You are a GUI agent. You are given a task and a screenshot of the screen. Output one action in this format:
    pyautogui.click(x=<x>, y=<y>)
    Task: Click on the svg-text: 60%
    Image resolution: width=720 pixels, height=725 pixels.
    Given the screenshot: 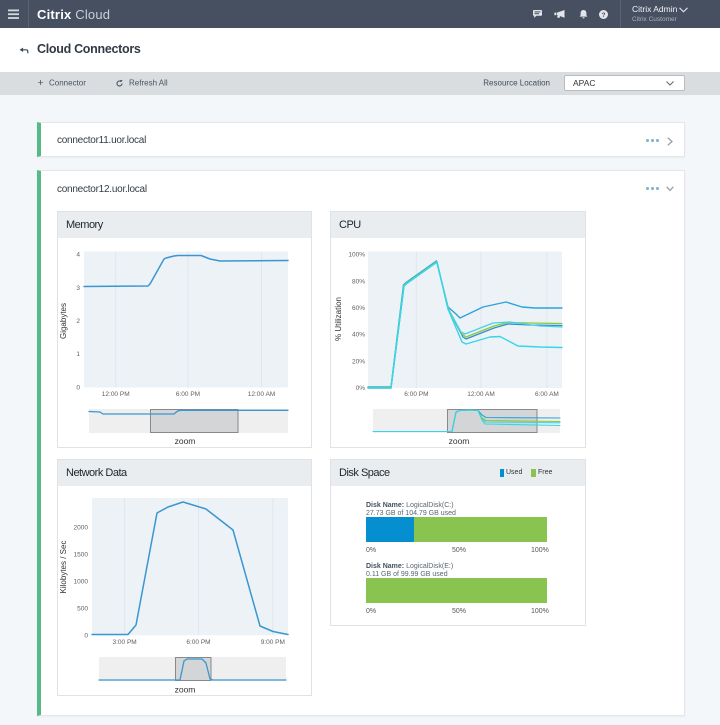 What is the action you would take?
    pyautogui.click(x=358, y=308)
    